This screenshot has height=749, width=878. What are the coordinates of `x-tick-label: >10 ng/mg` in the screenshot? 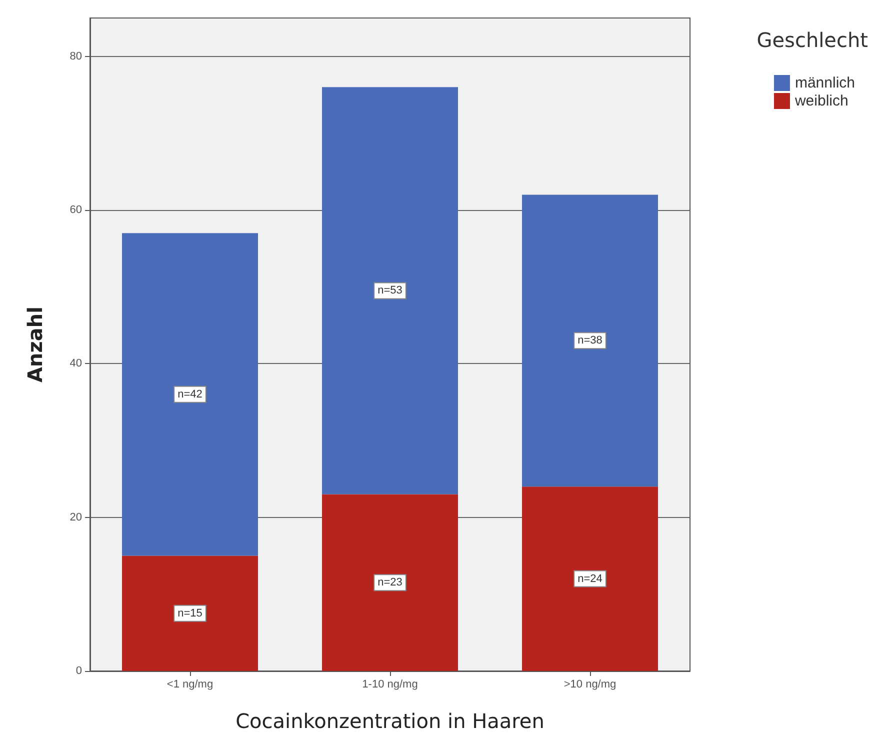 It's located at (590, 684).